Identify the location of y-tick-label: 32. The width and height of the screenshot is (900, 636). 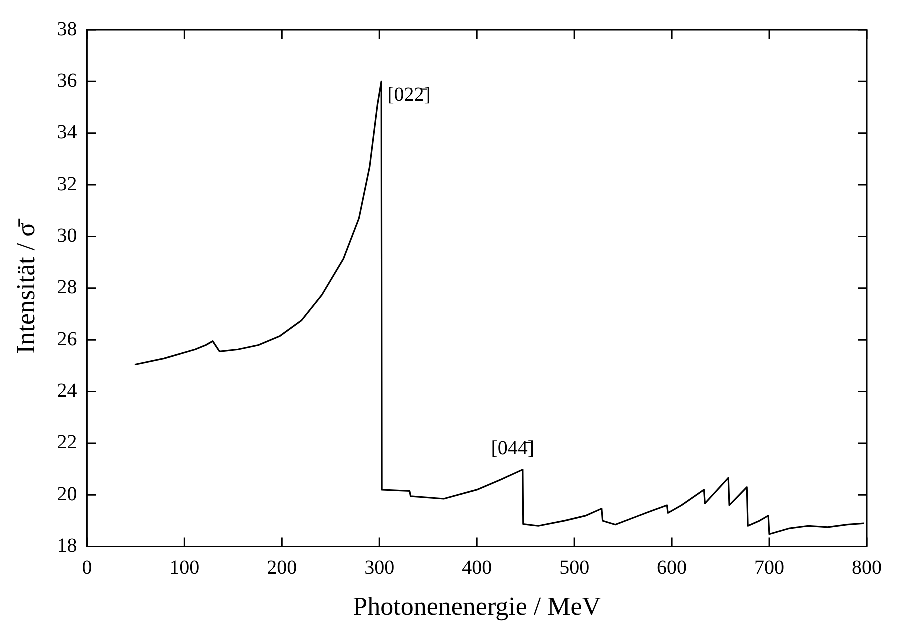
(67, 184).